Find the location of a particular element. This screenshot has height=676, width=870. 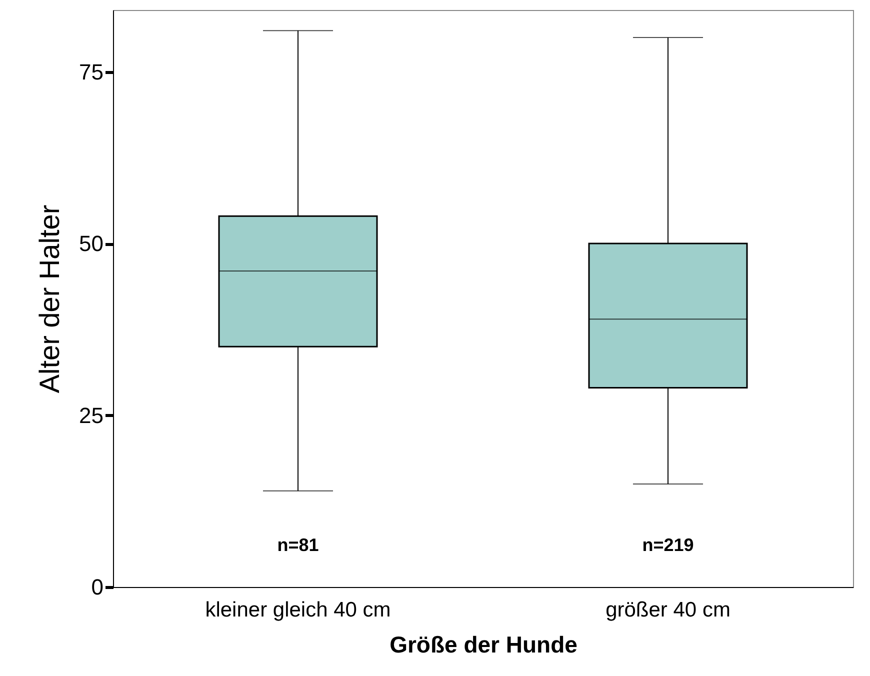

y-tick-label: 0 is located at coordinates (97, 587).